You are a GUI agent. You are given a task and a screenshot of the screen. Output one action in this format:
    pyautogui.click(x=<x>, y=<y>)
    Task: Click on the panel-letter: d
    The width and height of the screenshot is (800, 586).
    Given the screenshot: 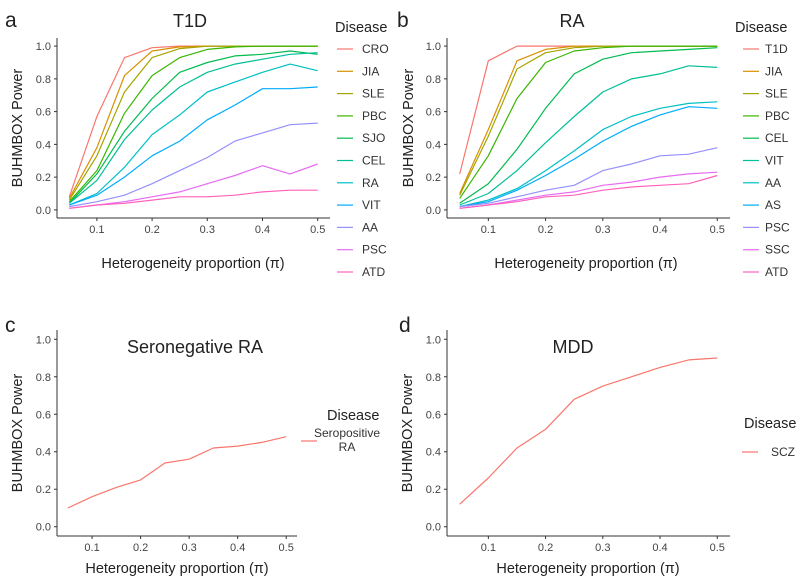 What is the action you would take?
    pyautogui.click(x=405, y=325)
    